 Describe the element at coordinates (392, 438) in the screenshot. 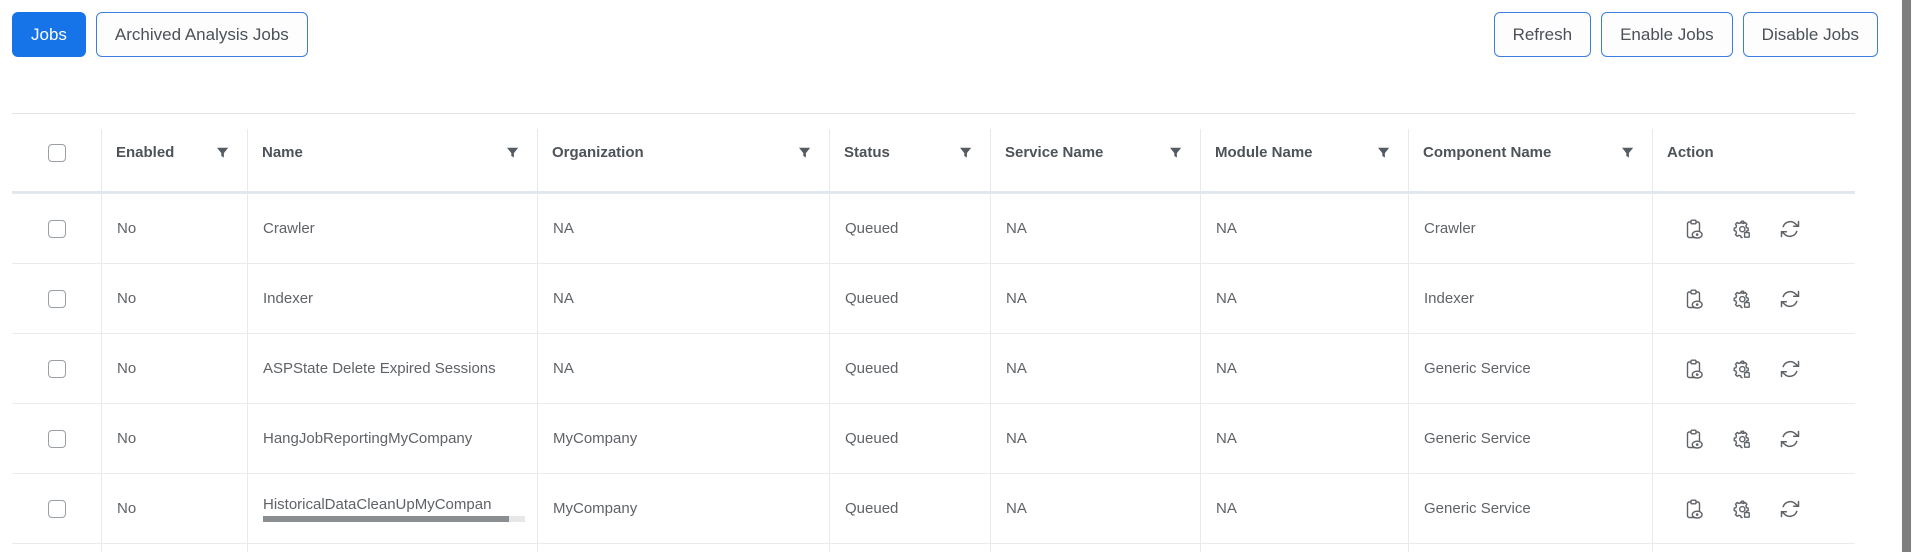

I see `name-cell: HangJobReportingMyCompany` at that location.